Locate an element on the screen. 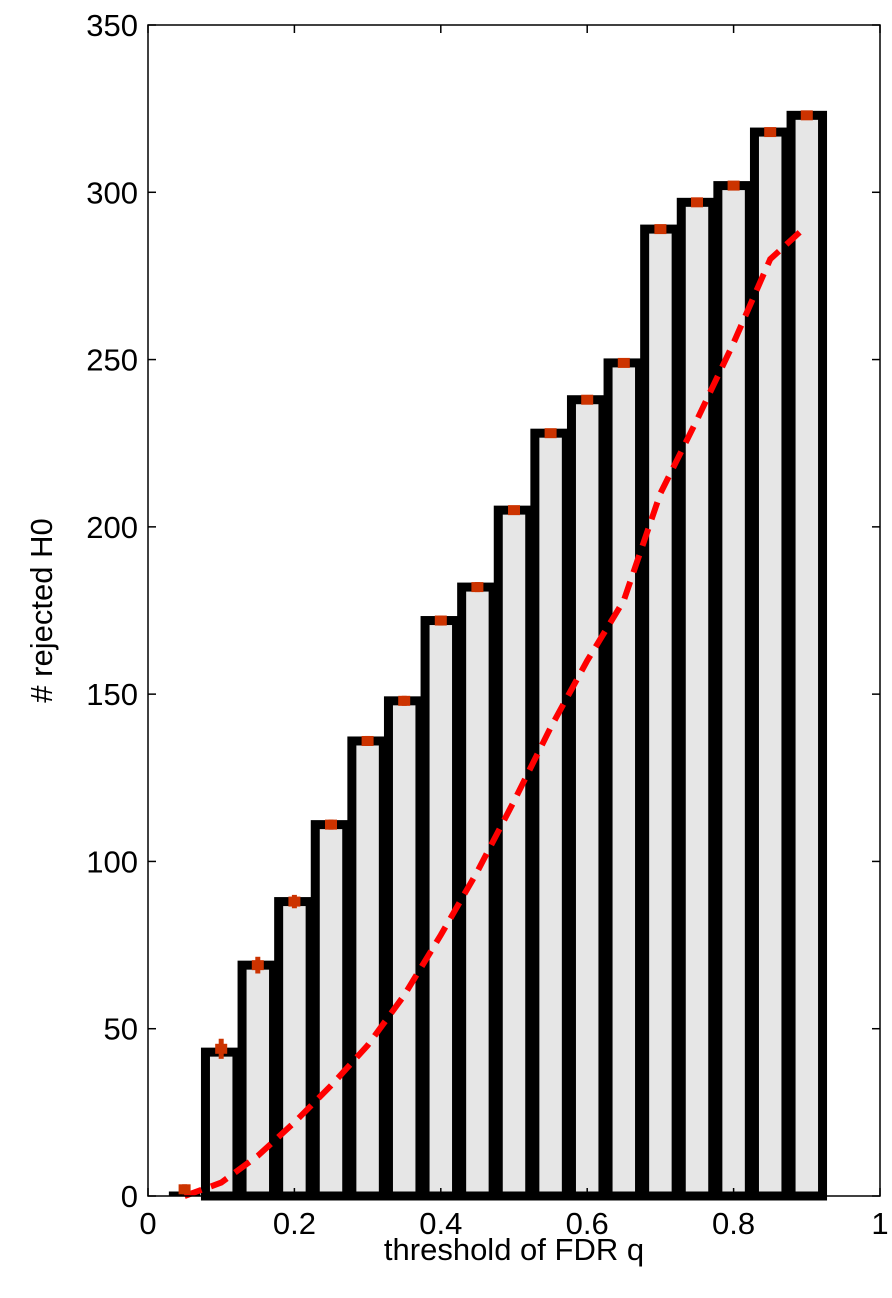 The image size is (892, 1298). x-tick-label: 0.6 is located at coordinates (587, 1223).